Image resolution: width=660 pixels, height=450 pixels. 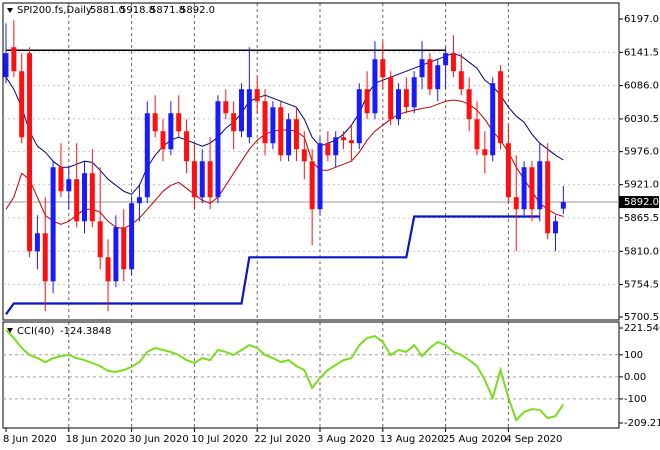 I want to click on x-tick-label: 18 Jun 2020, so click(x=96, y=439).